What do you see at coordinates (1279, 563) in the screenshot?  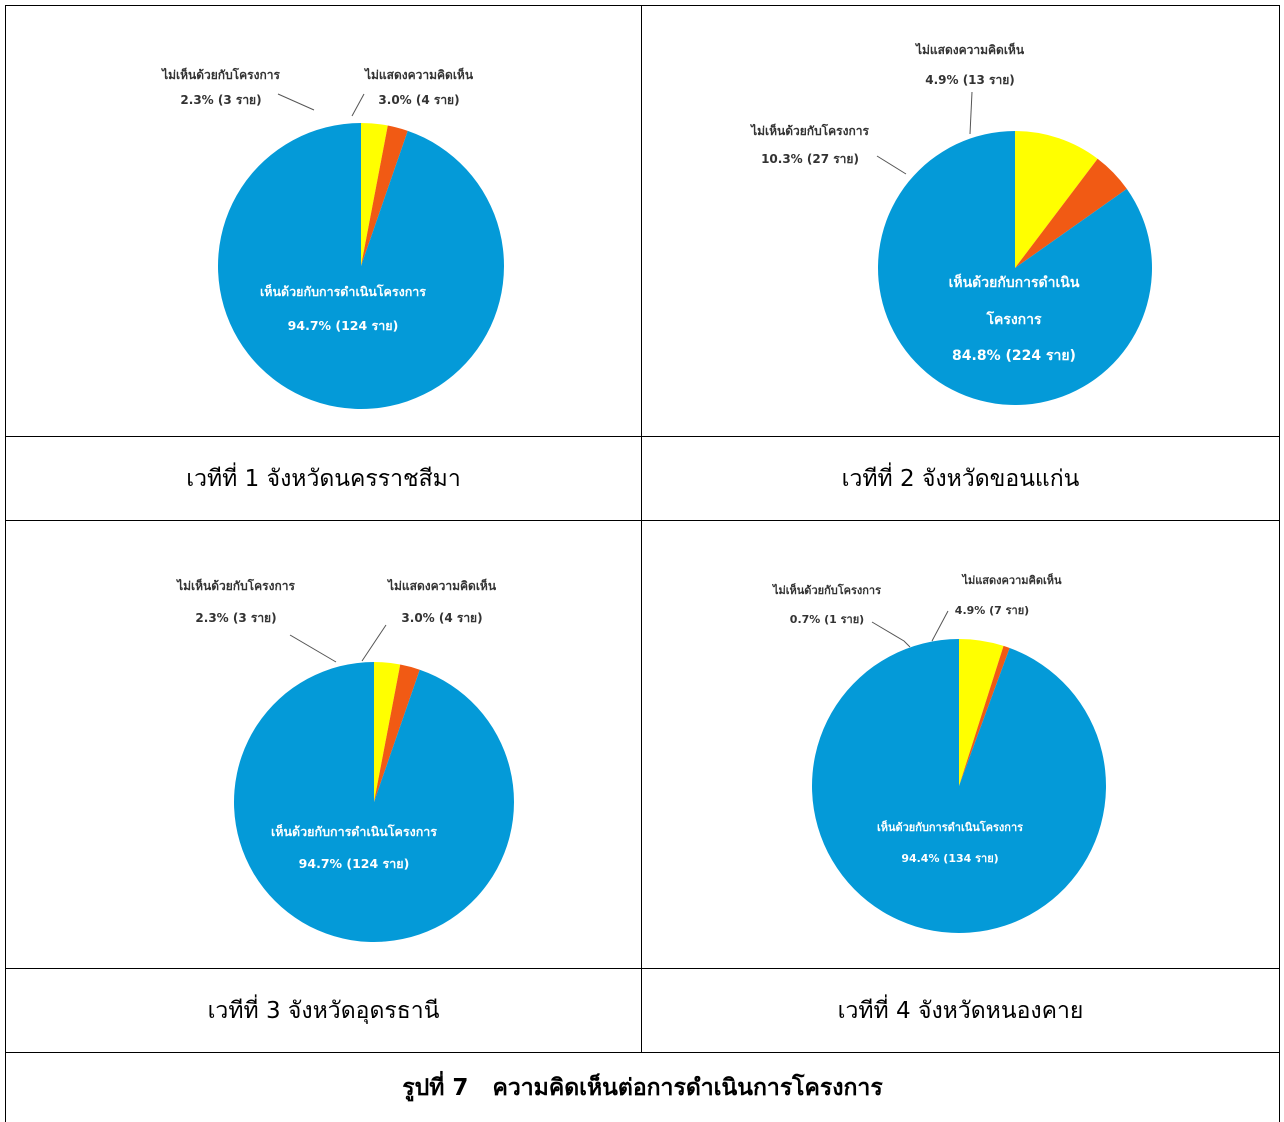 I see `table-border-right` at bounding box center [1279, 563].